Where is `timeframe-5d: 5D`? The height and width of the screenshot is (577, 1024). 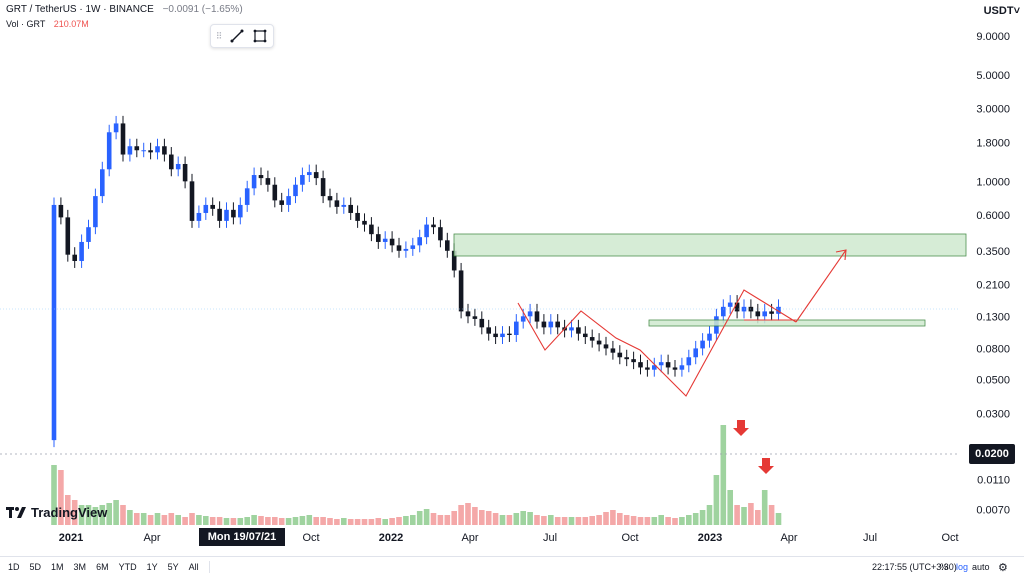 timeframe-5d: 5D is located at coordinates (35, 567).